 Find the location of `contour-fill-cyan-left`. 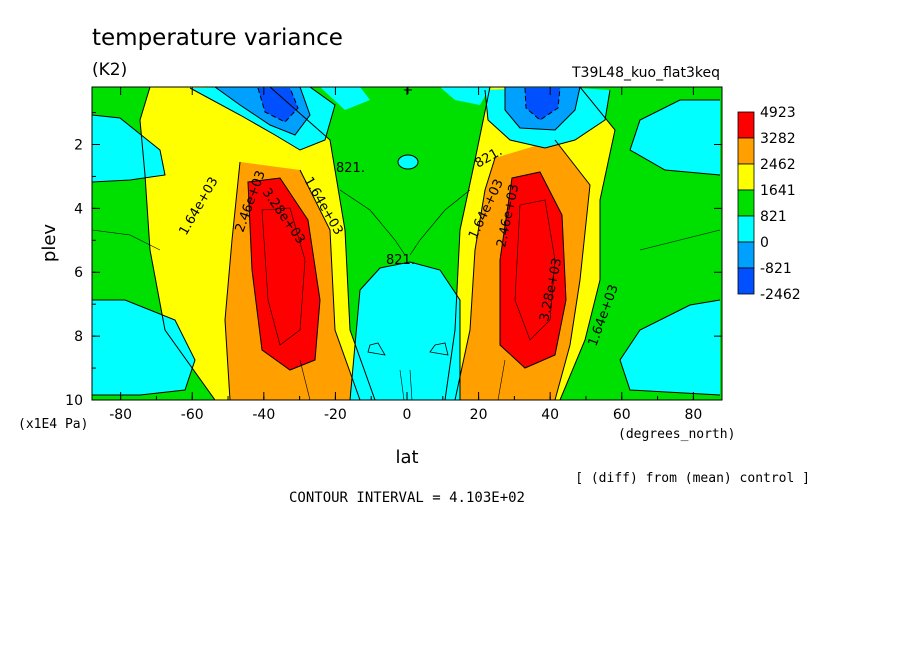

contour-fill-cyan-left is located at coordinates (128, 148).